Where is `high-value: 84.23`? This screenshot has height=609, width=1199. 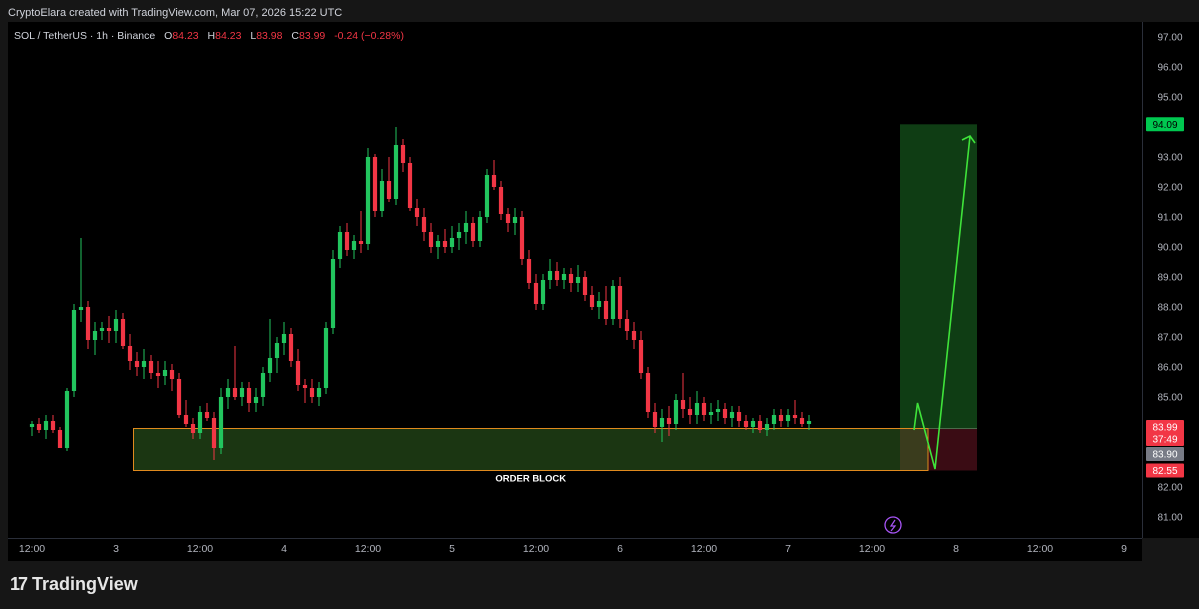 high-value: 84.23 is located at coordinates (228, 36).